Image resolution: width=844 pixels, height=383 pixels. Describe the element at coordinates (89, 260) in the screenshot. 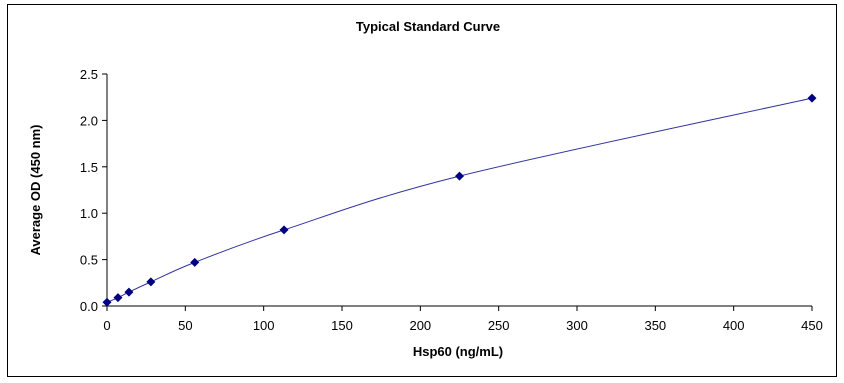

I see `y-tick-label: 0.5` at that location.